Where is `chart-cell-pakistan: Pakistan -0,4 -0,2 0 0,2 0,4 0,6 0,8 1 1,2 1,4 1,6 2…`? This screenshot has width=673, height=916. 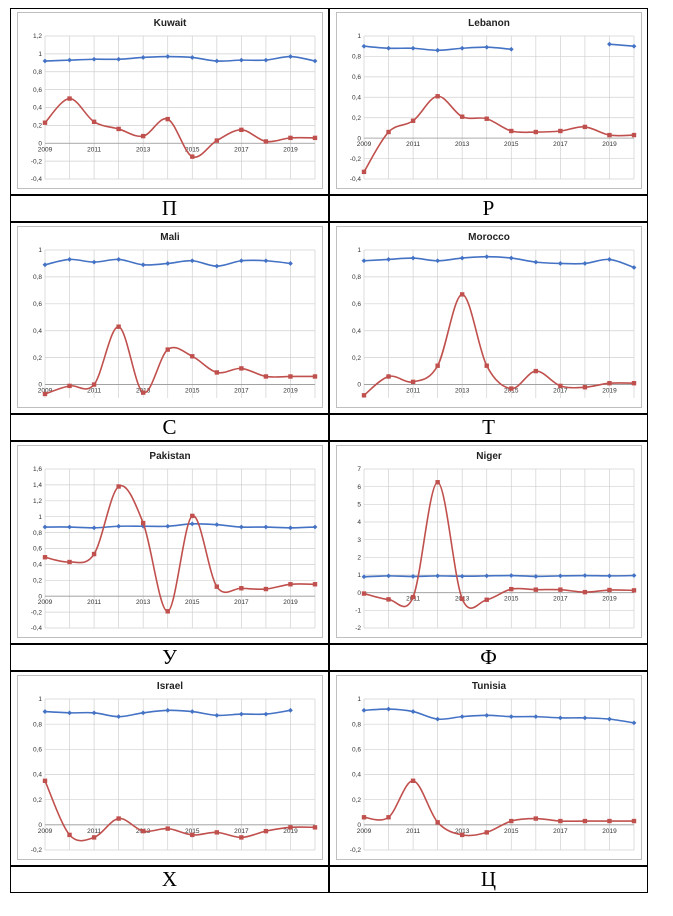
chart-cell-pakistan: Pakistan -0,4 -0,2 0 0,2 0,4 0,6 0,8 1 1,2 1,4 1,6 2… is located at coordinates (169, 542).